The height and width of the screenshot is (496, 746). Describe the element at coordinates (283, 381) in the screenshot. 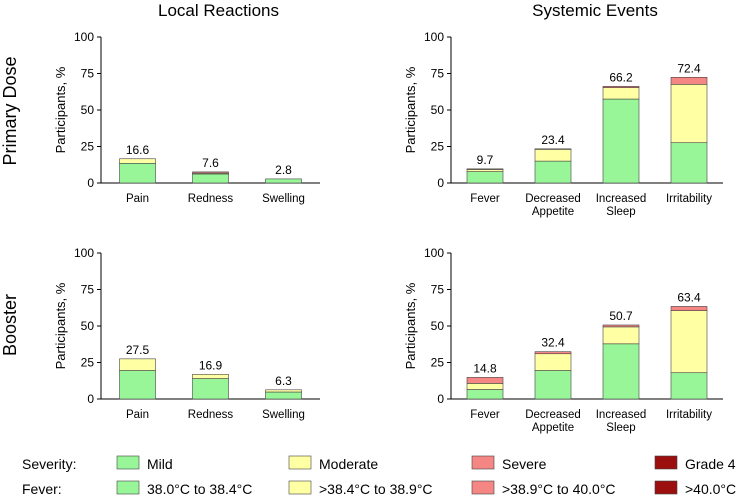

I see `bar-total-label: 6.3` at that location.